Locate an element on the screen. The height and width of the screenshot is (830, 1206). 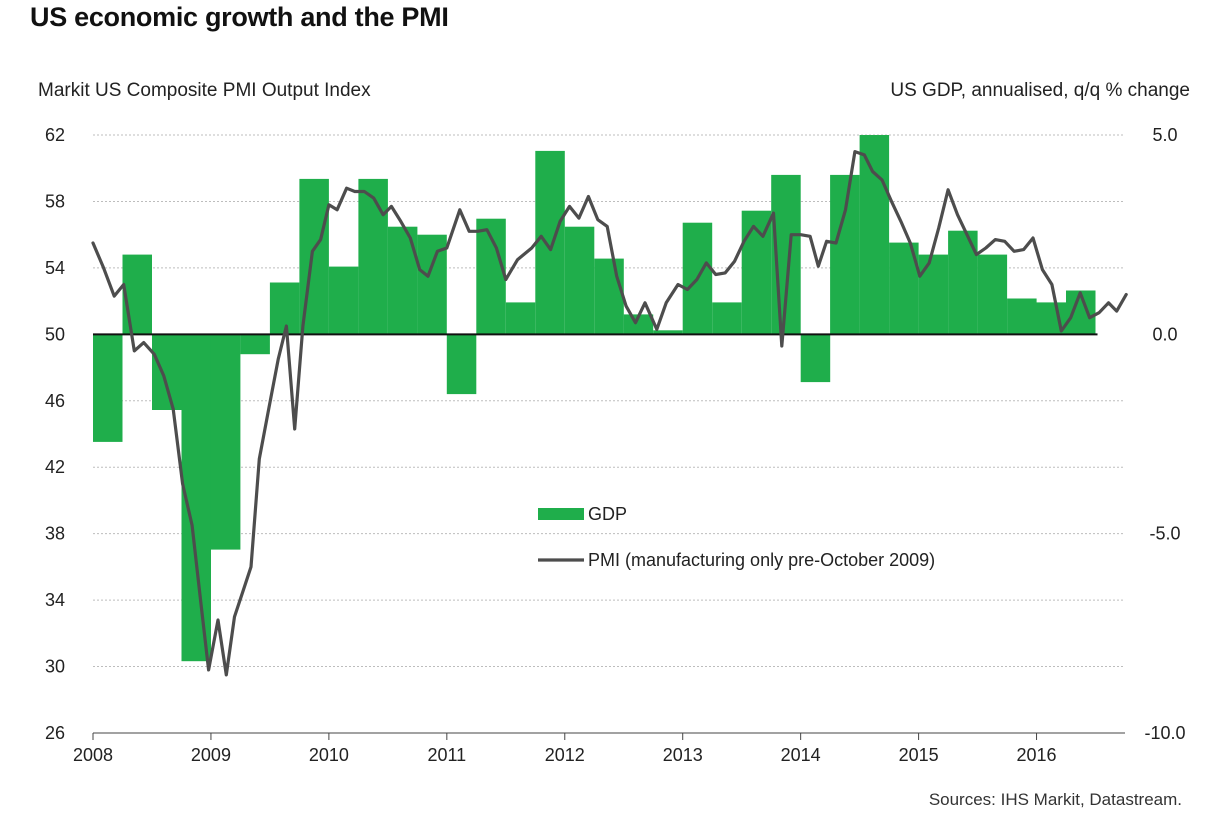
left-tick-label: 30 is located at coordinates (55, 667).